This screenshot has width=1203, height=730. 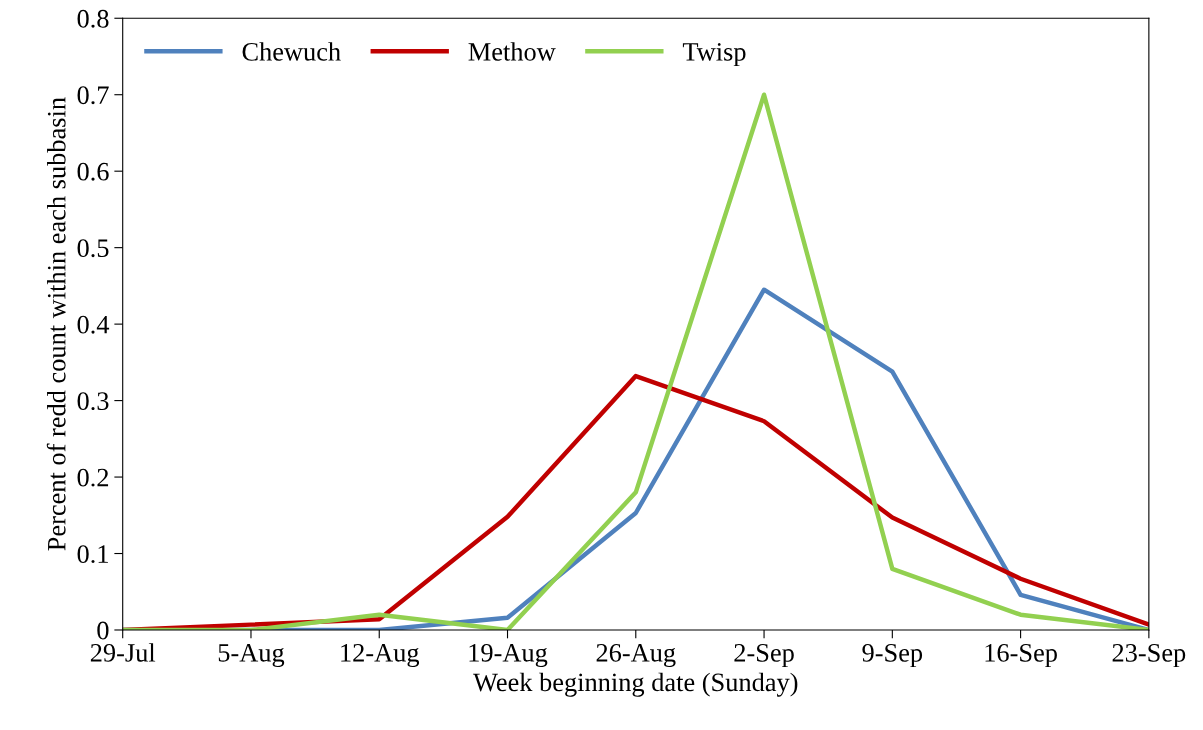 What do you see at coordinates (714, 55) in the screenshot?
I see `legend-label: Twisp` at bounding box center [714, 55].